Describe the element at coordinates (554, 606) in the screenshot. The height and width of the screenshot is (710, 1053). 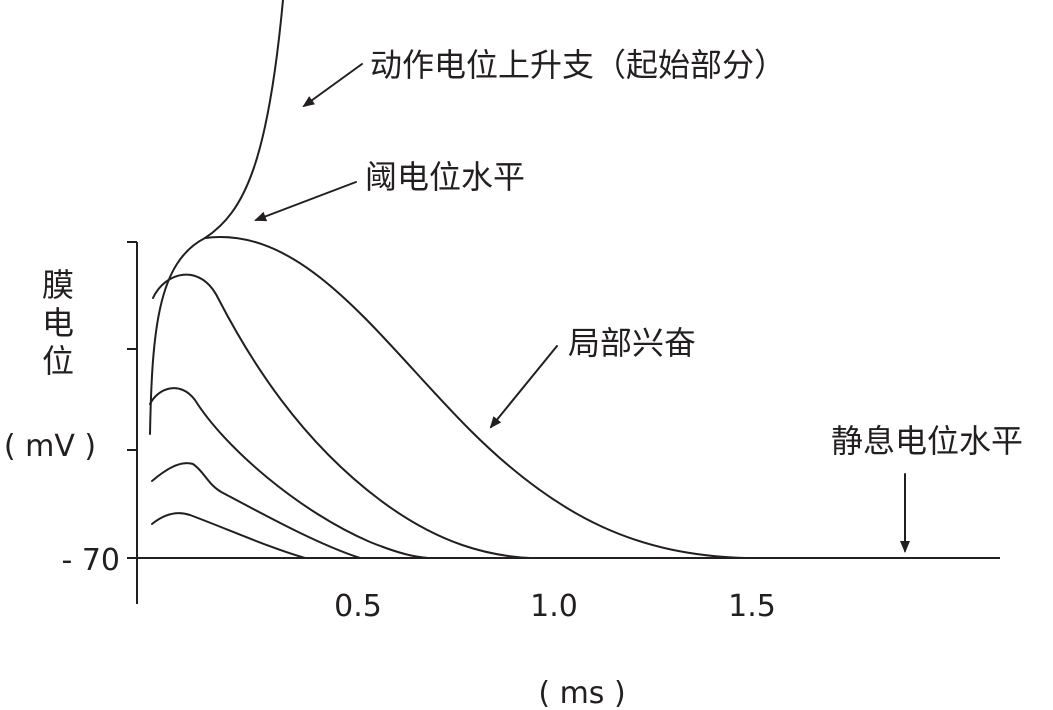
I see `x-tick-label-1-0: 1.0` at that location.